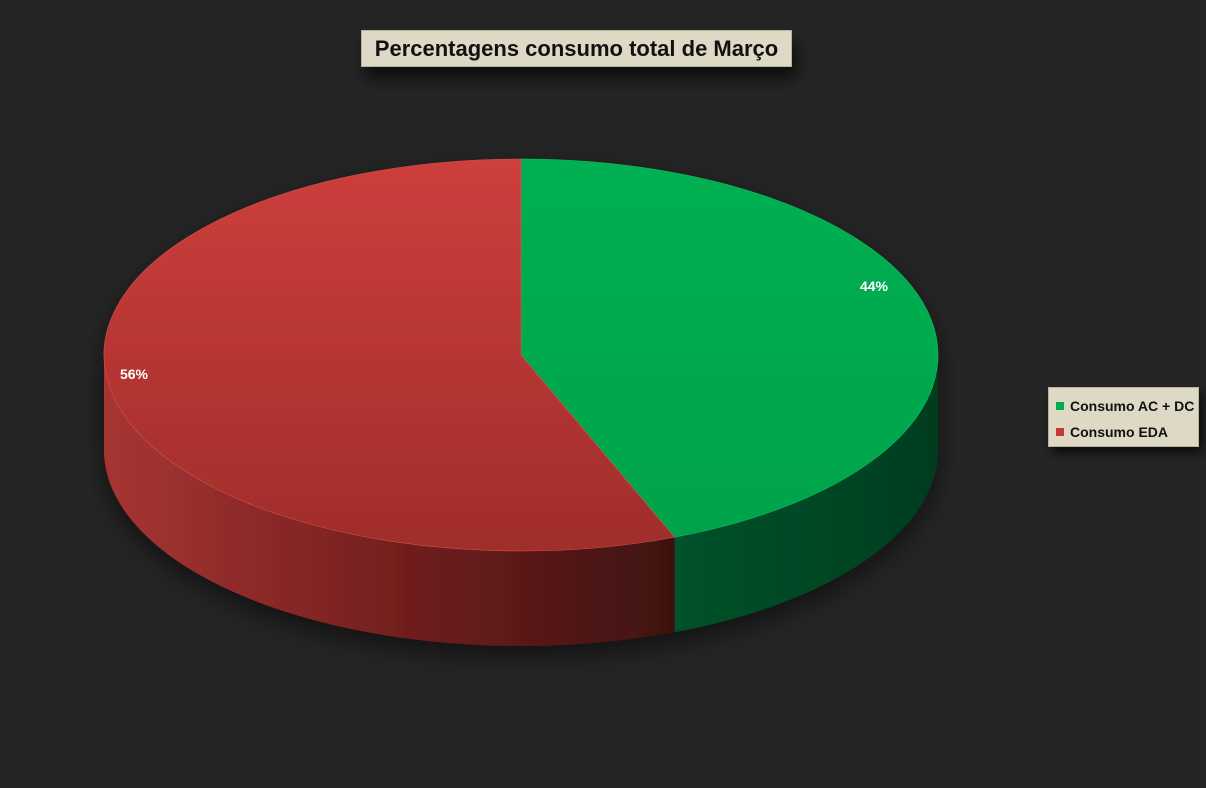 The width and height of the screenshot is (1206, 788). I want to click on legend-swatch-eda, so click(1060, 432).